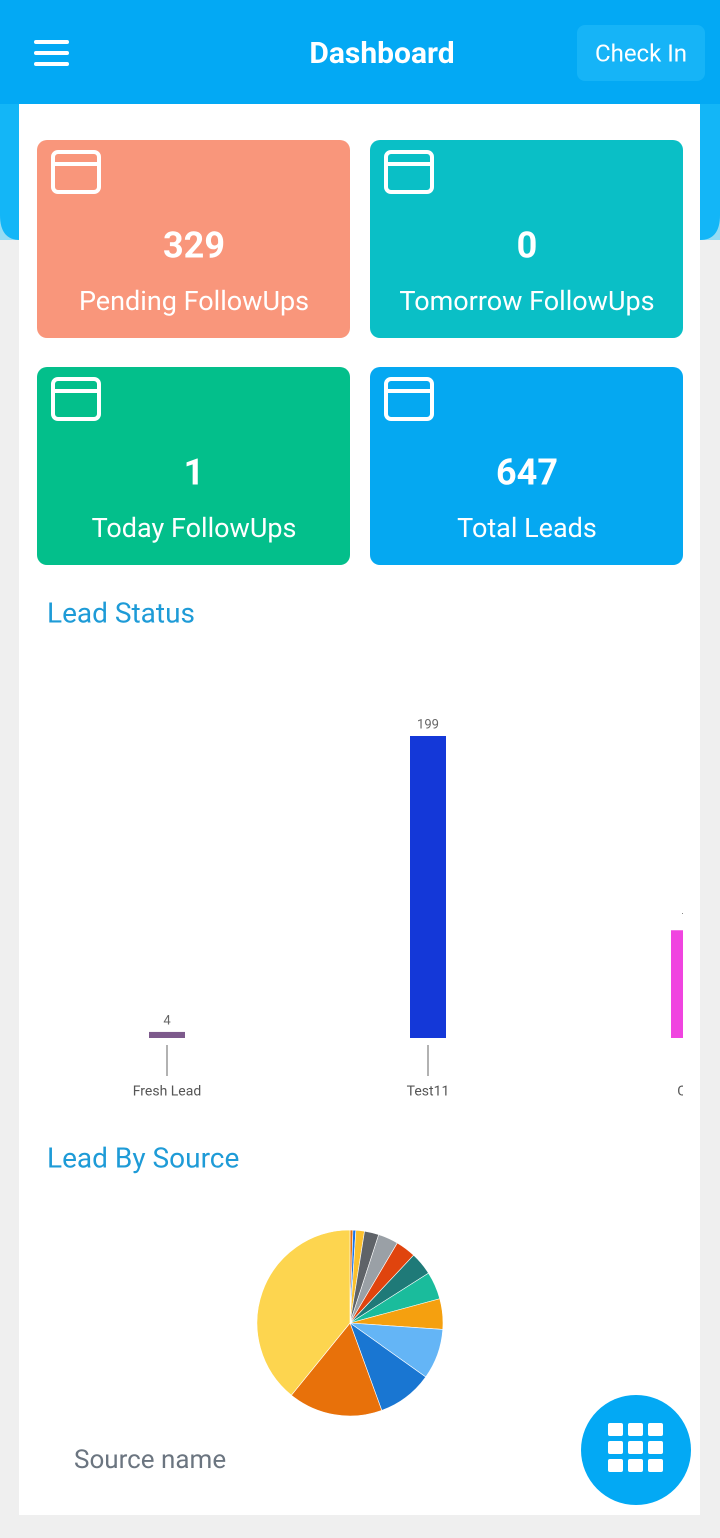 The height and width of the screenshot is (1538, 720). I want to click on x-tick-label: Call, so click(689, 1092).